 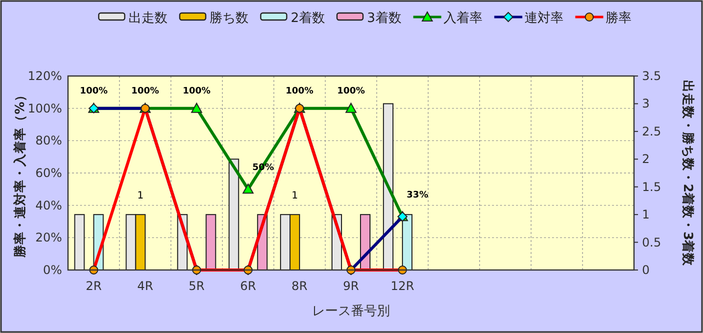 What do you see at coordinates (248, 286) in the screenshot?
I see `x-tick-label: 6R` at bounding box center [248, 286].